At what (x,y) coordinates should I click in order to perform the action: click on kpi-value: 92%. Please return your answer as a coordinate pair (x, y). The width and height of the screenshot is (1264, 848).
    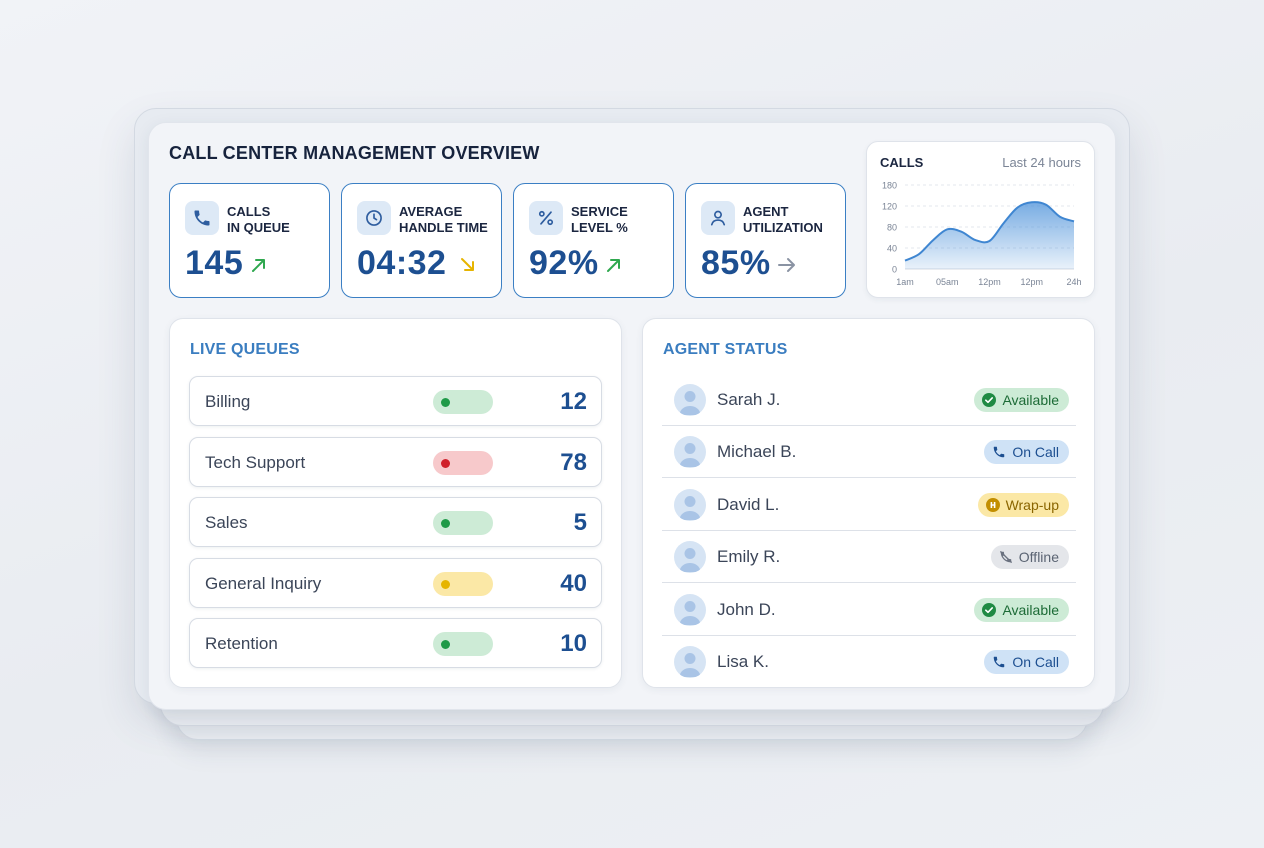
    Looking at the image, I should click on (564, 263).